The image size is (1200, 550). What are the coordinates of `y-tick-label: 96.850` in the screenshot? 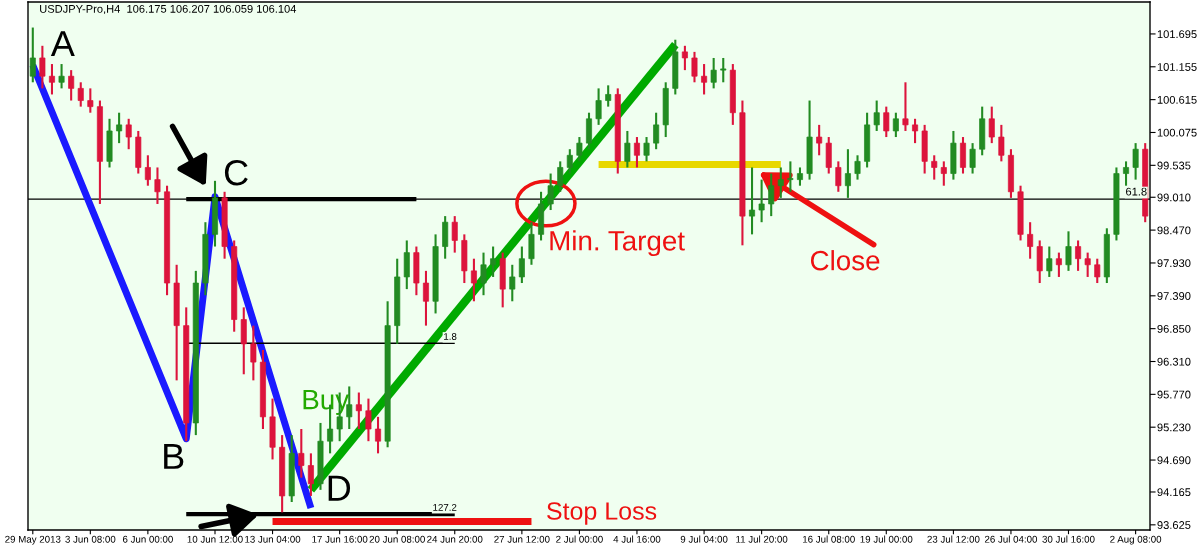 It's located at (1174, 328).